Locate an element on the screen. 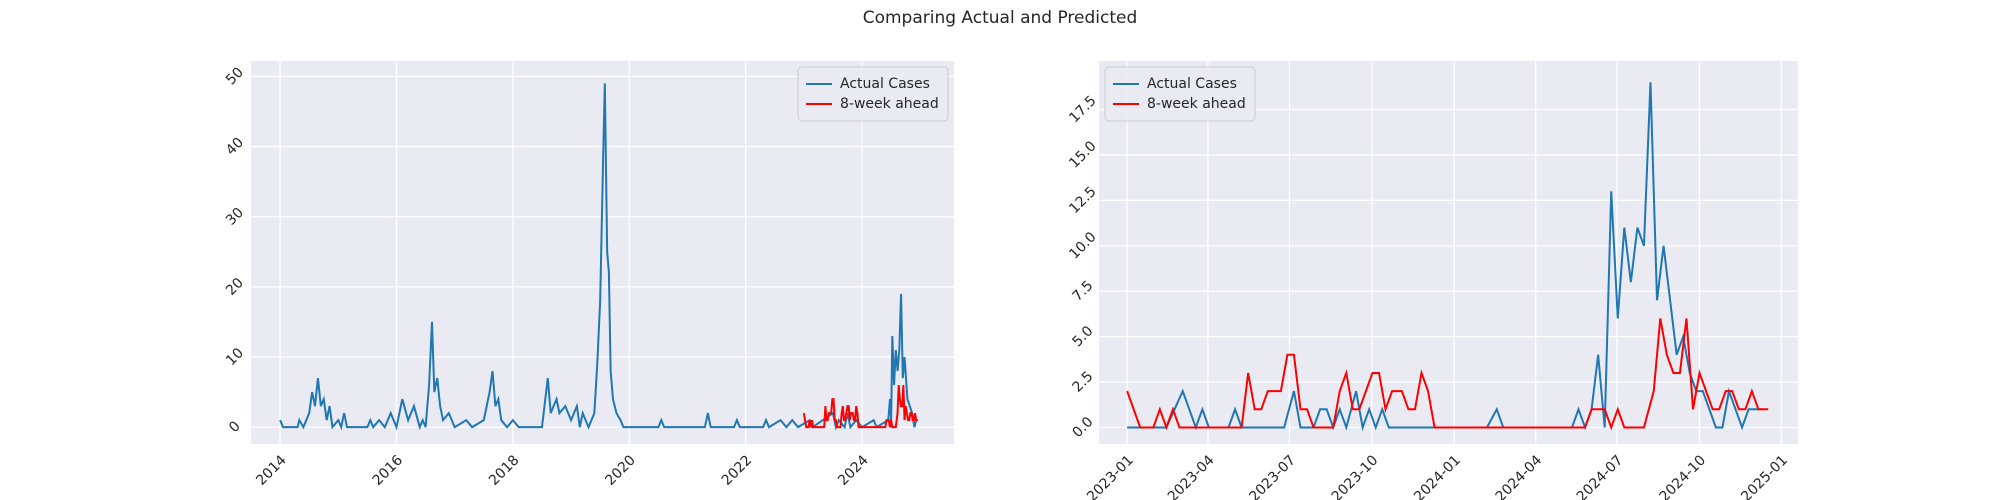 The width and height of the screenshot is (2000, 500). x-tick-label: 2023-04 is located at coordinates (1191, 476).